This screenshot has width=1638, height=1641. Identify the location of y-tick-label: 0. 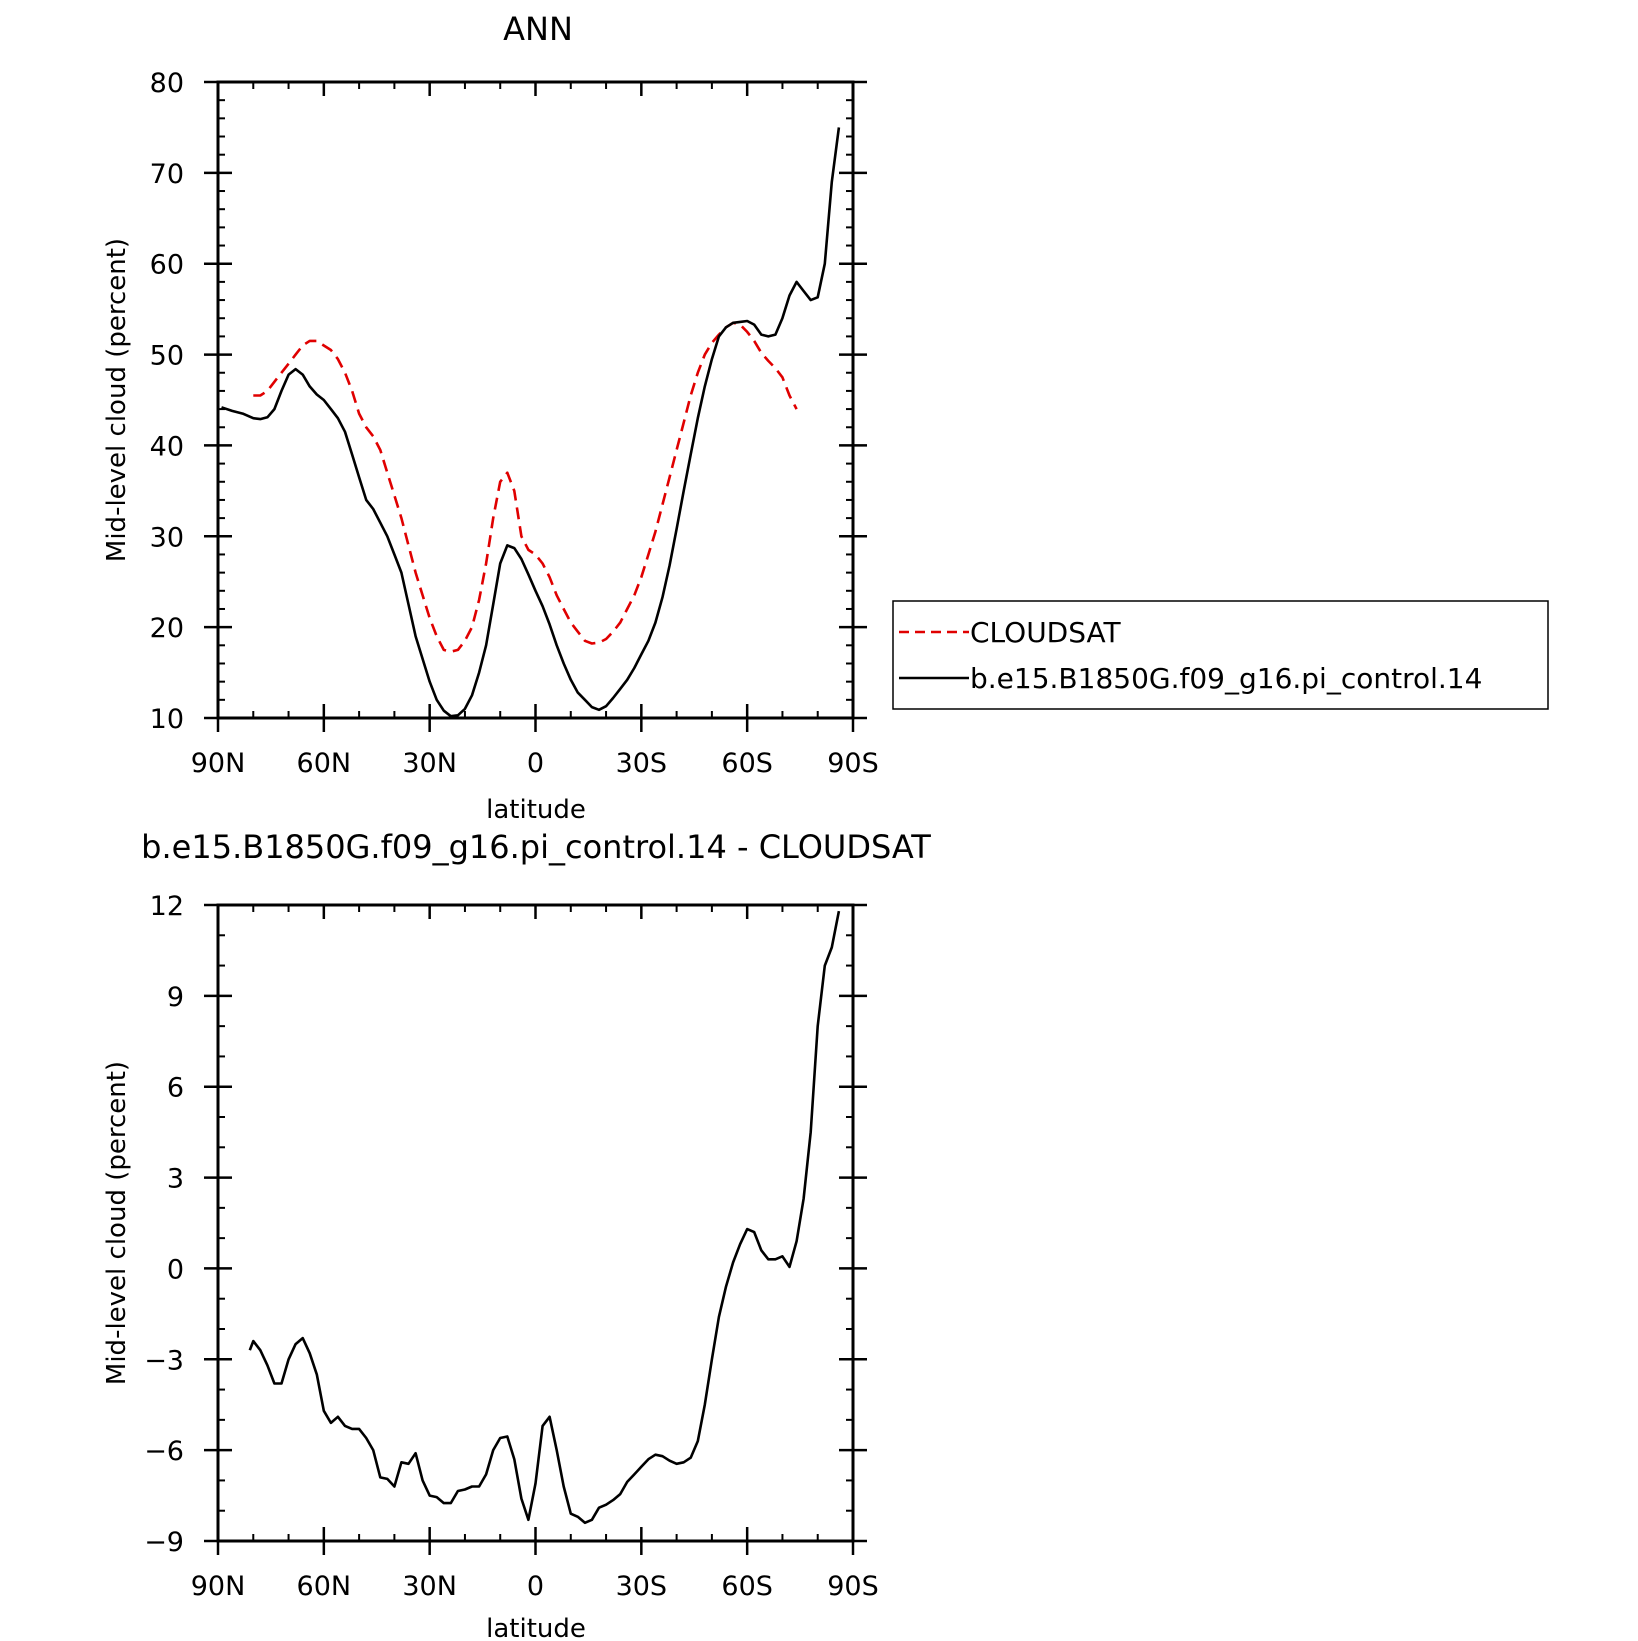
(175, 1269).